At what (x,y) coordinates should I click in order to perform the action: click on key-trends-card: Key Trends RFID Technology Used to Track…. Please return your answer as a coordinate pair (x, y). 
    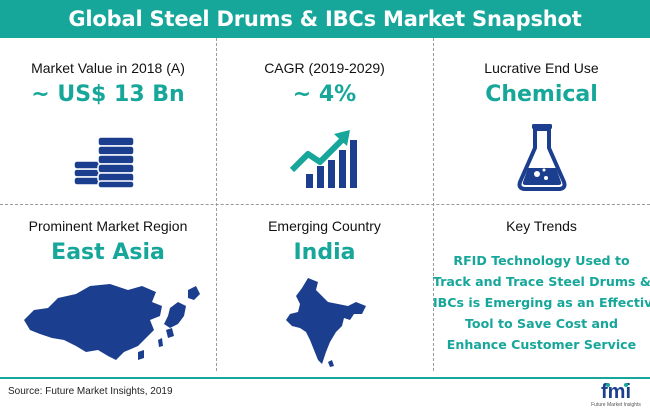
    Looking at the image, I should click on (541, 287).